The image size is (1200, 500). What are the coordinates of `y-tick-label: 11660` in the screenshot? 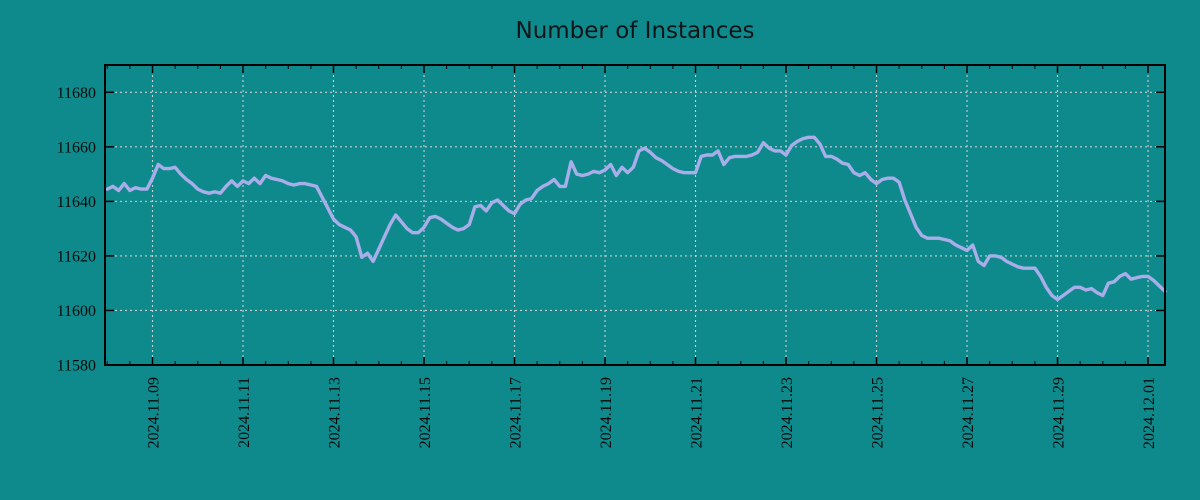 It's located at (76, 147).